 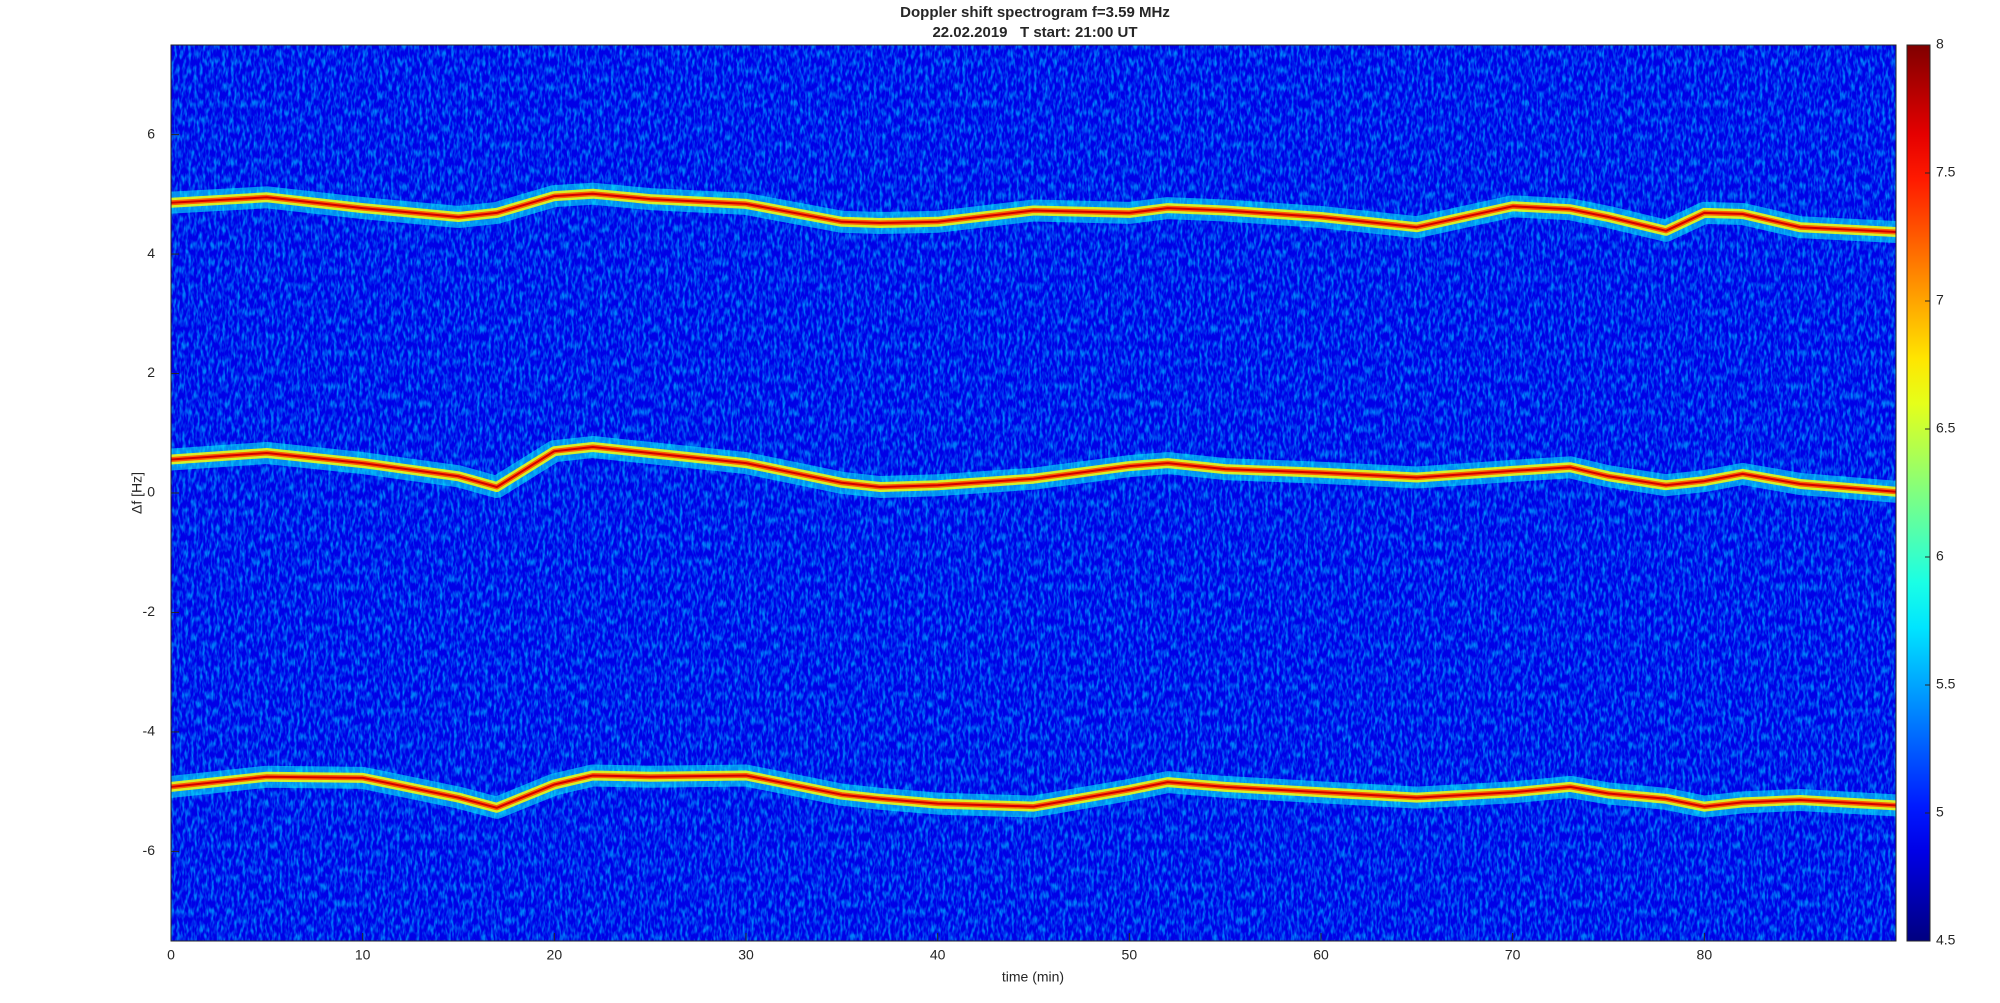 I want to click on colorbar-tick-label: 7.5, so click(x=1946, y=172).